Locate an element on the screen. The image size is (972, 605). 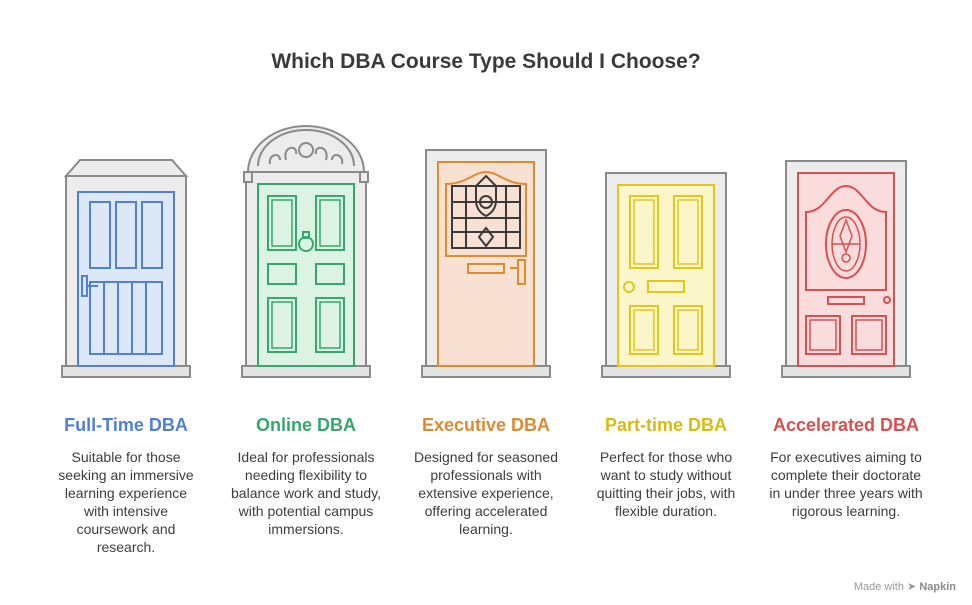
full-time-door is located at coordinates (126, 268).